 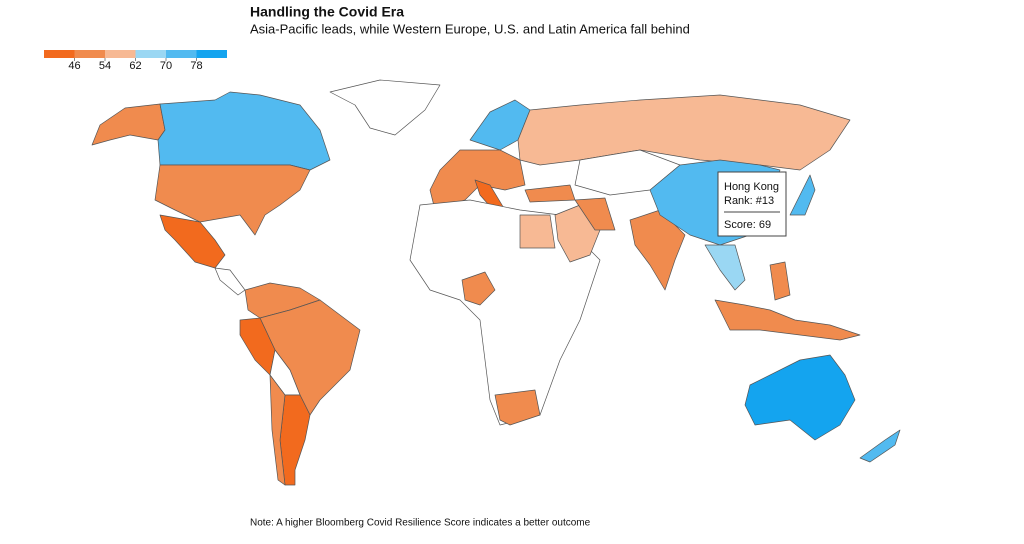 What do you see at coordinates (802, 195) in the screenshot?
I see `japan-korea` at bounding box center [802, 195].